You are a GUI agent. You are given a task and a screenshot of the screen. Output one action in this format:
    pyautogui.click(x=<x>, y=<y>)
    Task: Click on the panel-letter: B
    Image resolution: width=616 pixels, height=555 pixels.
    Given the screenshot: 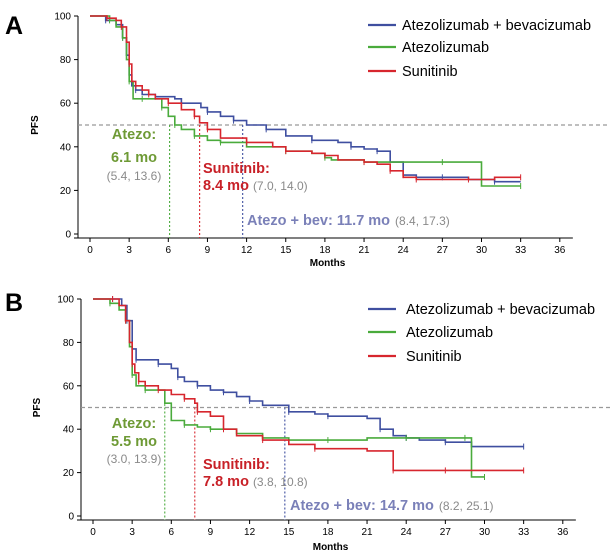 What is the action you would take?
    pyautogui.click(x=14, y=303)
    